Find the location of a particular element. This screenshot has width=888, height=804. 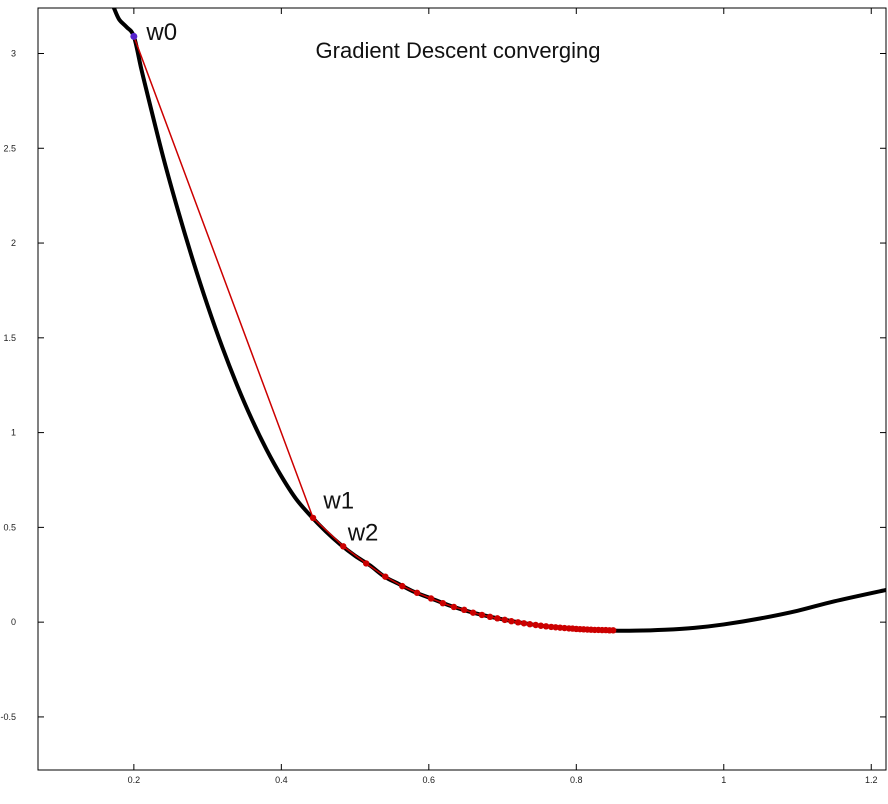

y-tick-label: 0.5 is located at coordinates (9, 527).